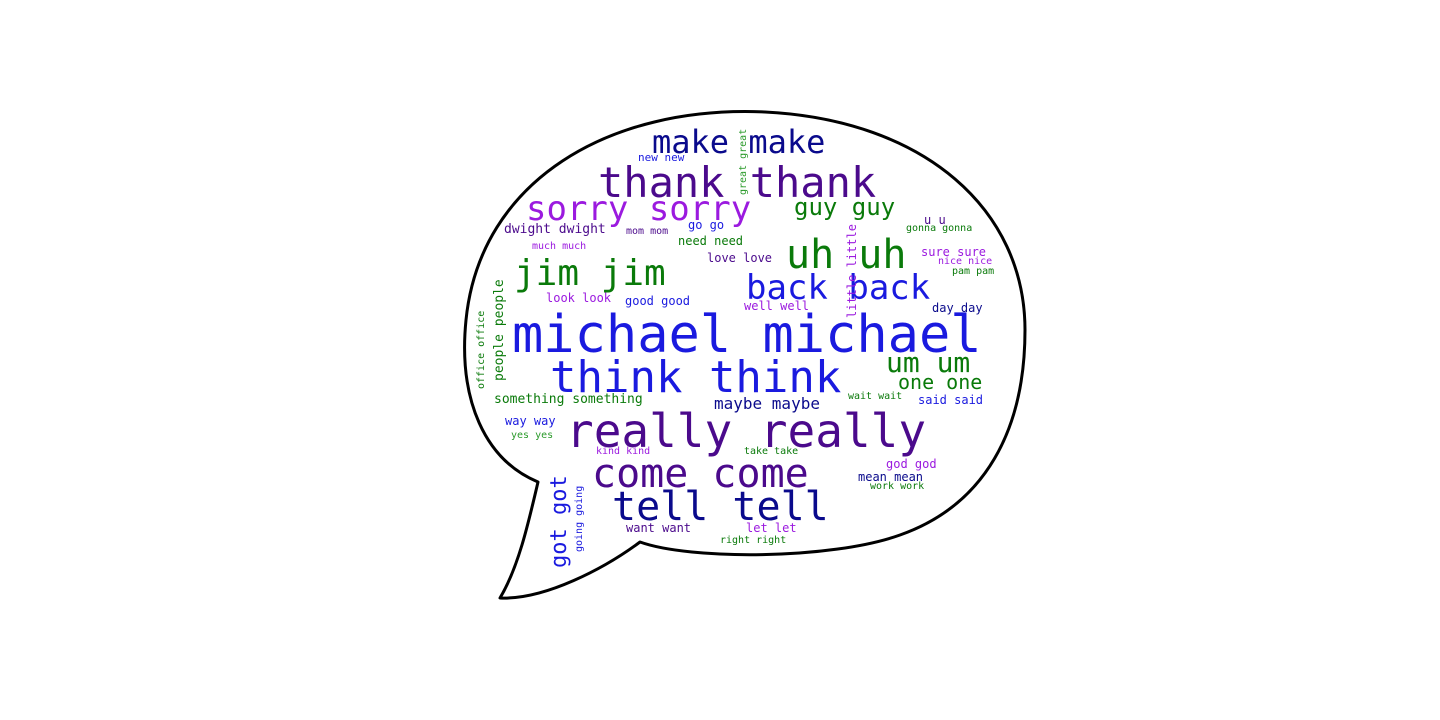 The width and height of the screenshot is (1440, 720). I want to click on word-new: new new, so click(661, 157).